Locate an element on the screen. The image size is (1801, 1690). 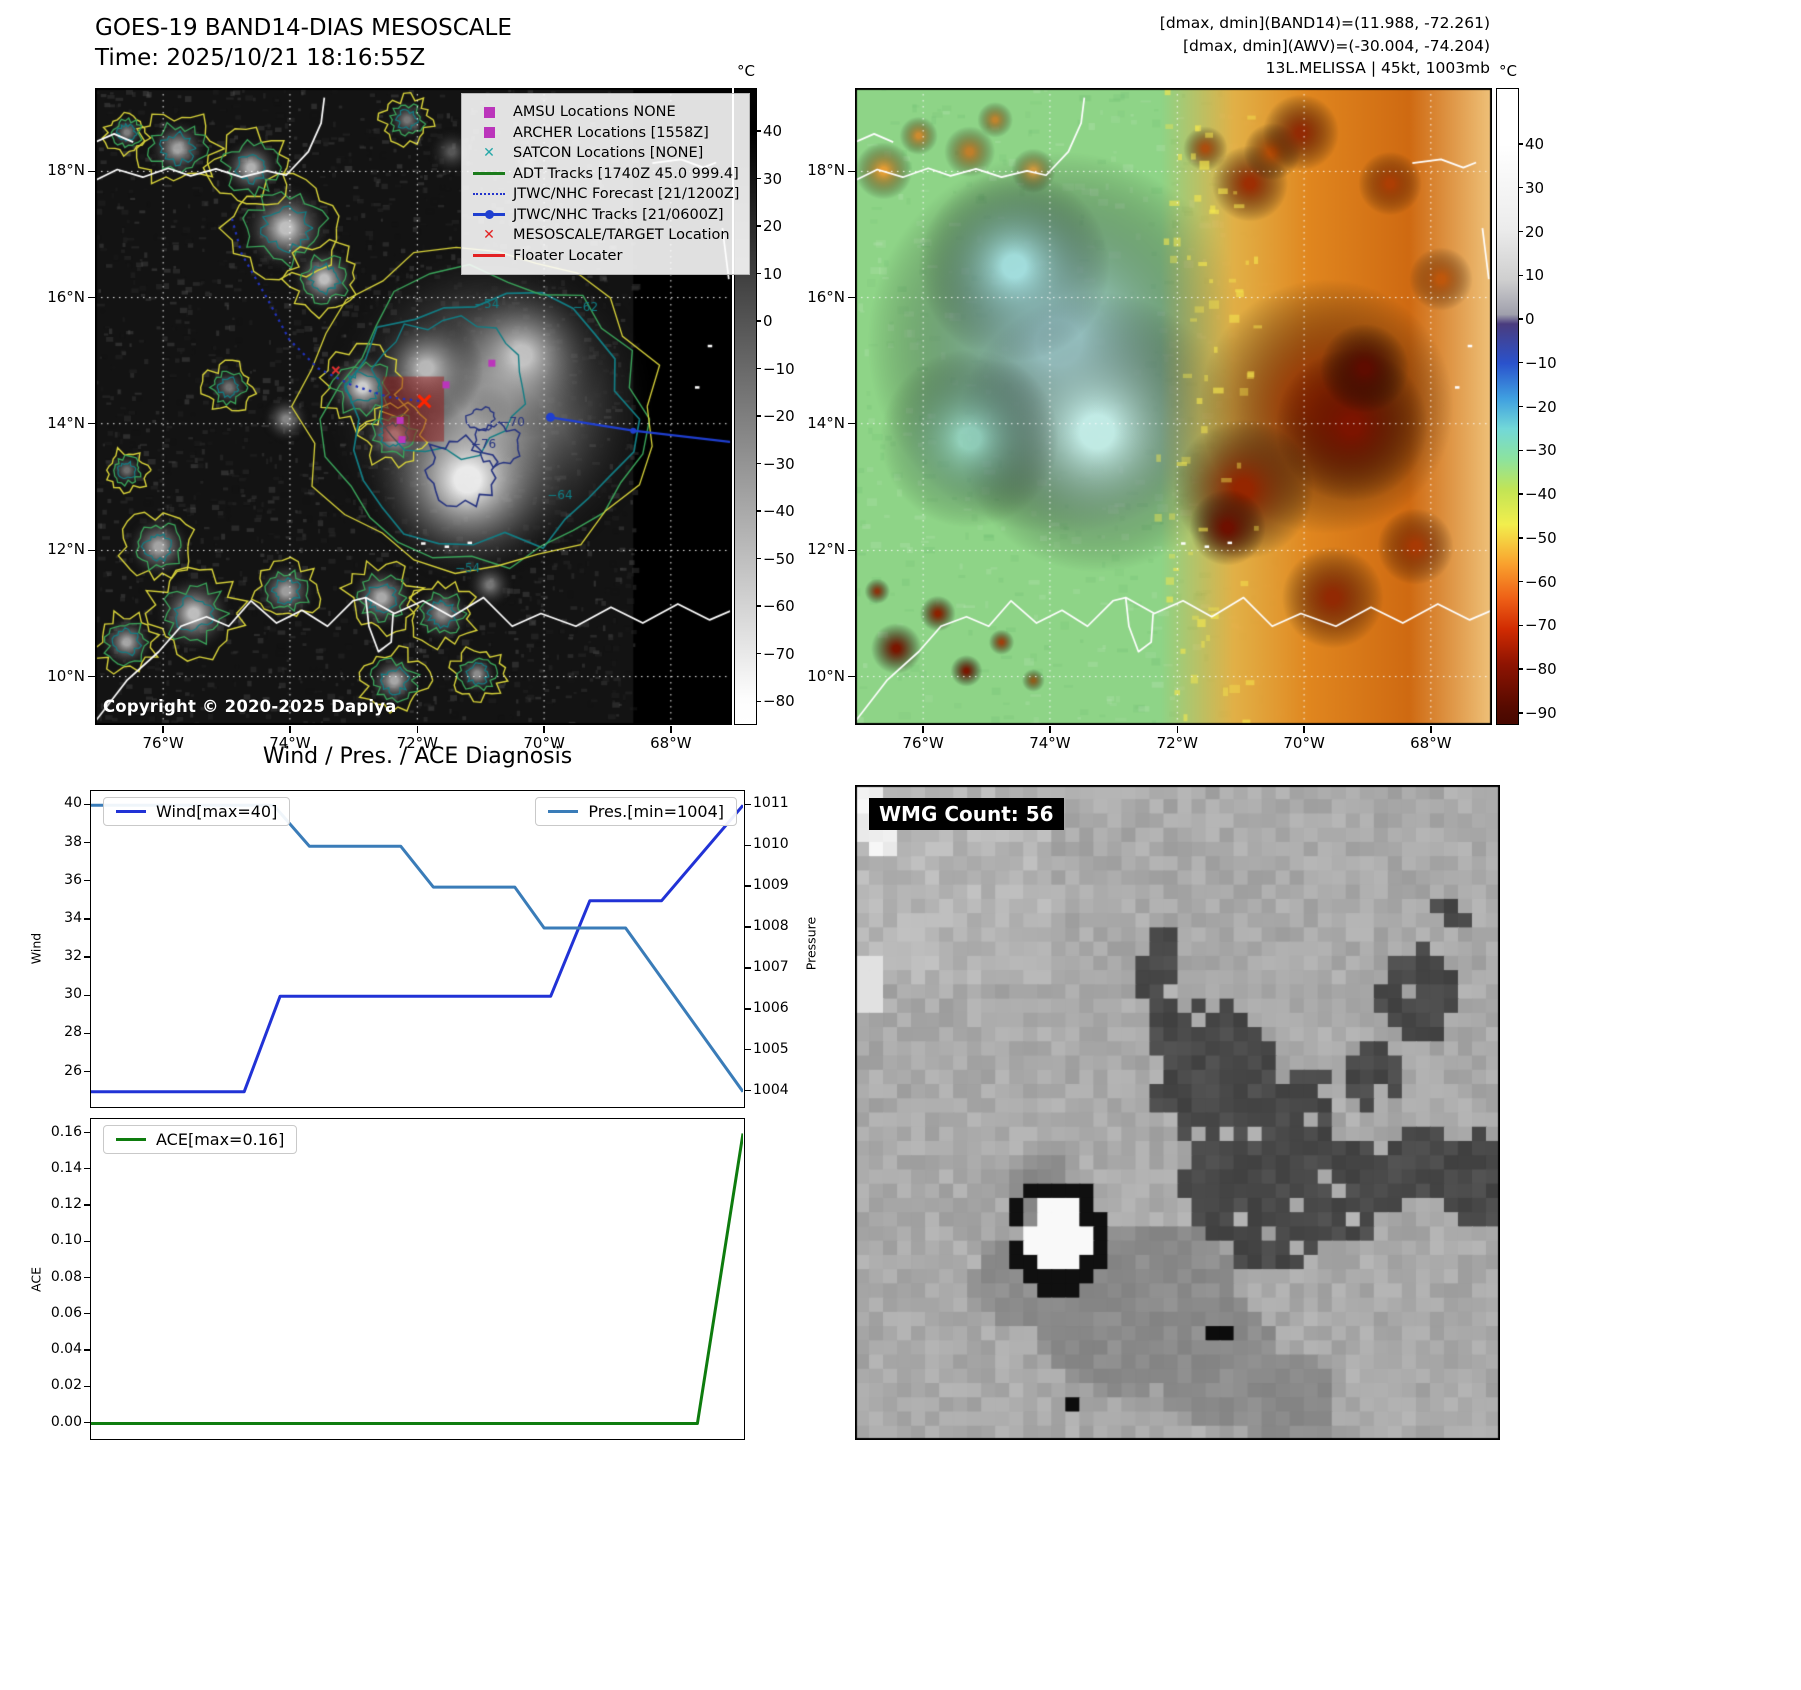
y-tick-label: 1005 is located at coordinates (771, 1048).